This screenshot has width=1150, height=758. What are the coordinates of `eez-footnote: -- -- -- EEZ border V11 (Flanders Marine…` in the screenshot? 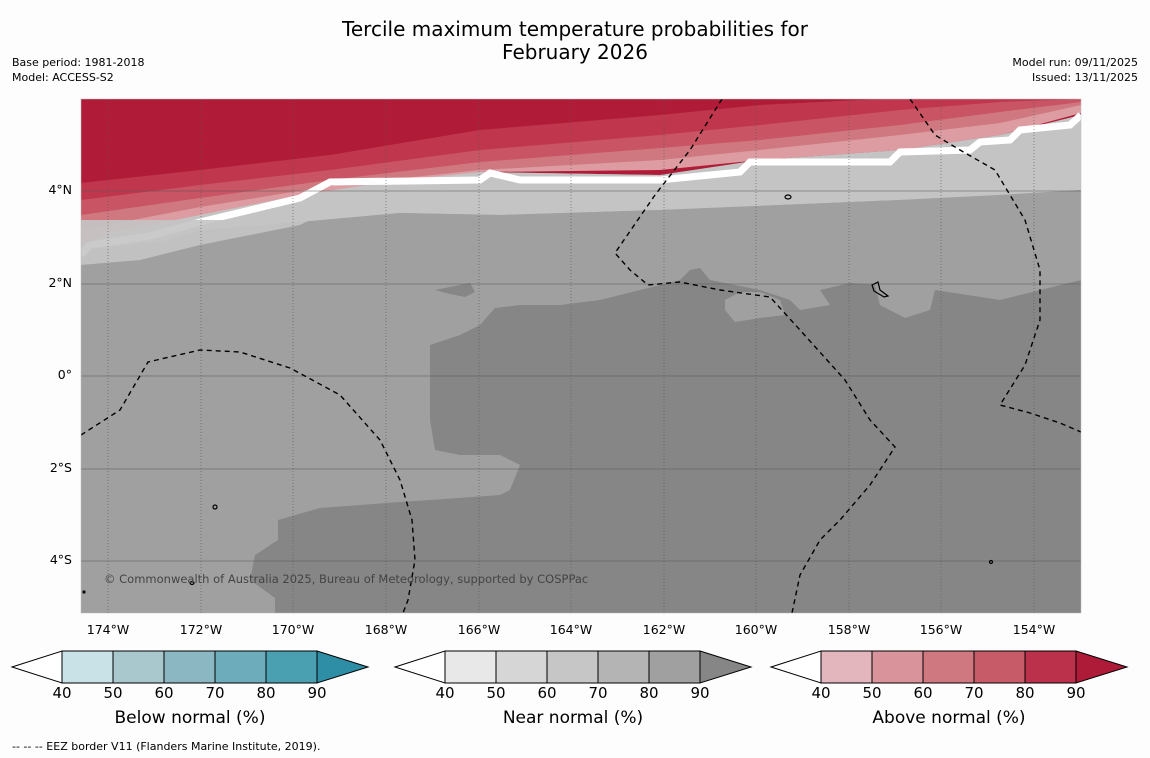 It's located at (166, 746).